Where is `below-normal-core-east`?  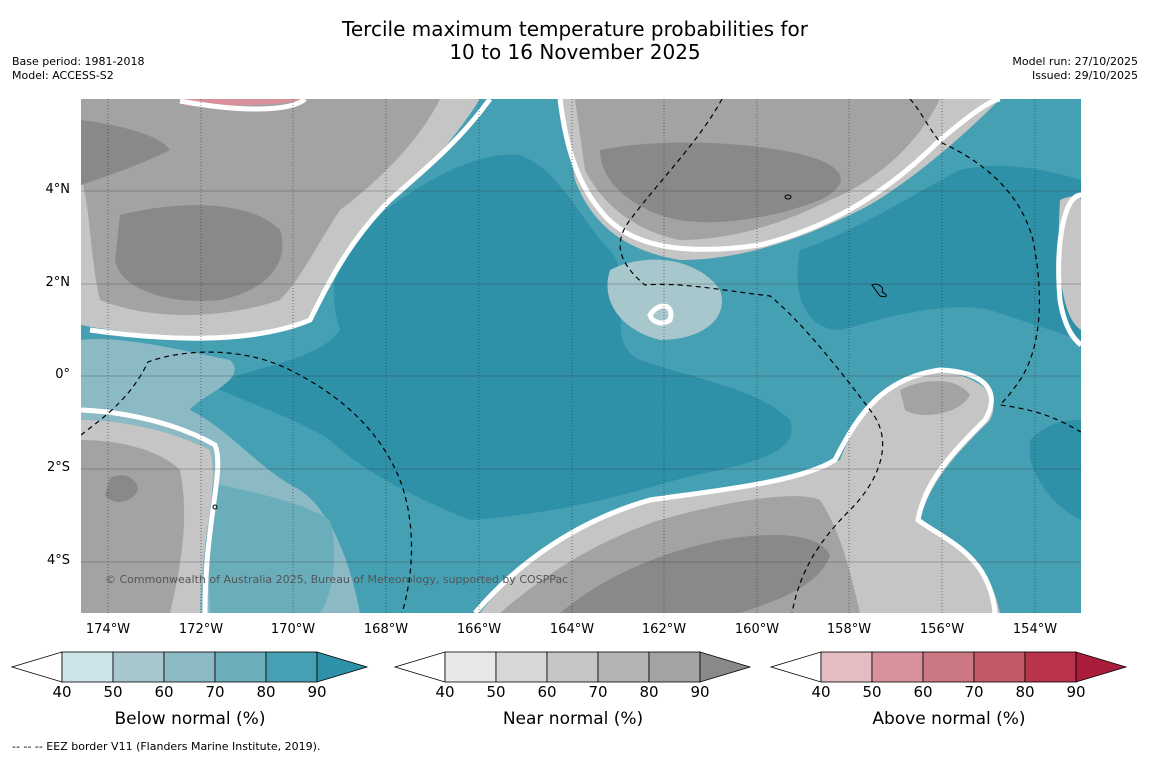 below-normal-core-east is located at coordinates (939, 252).